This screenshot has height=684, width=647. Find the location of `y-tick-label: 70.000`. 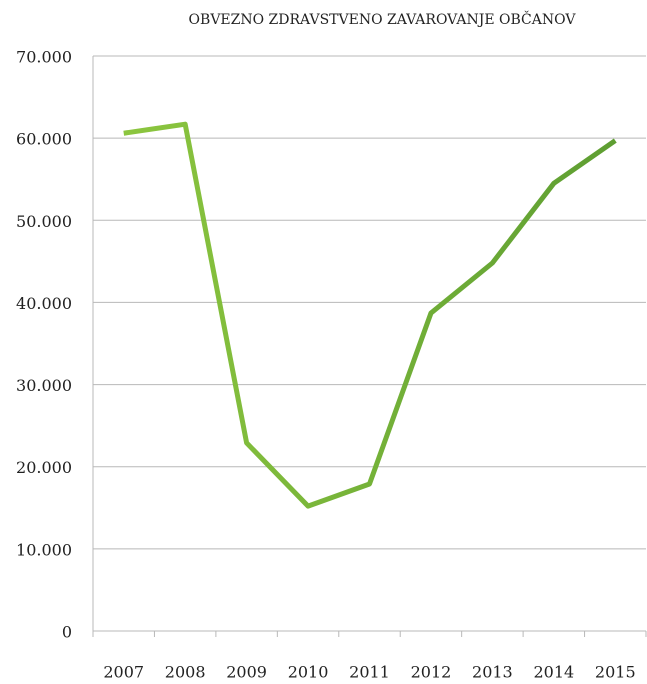

y-tick-label: 70.000 is located at coordinates (44, 57).